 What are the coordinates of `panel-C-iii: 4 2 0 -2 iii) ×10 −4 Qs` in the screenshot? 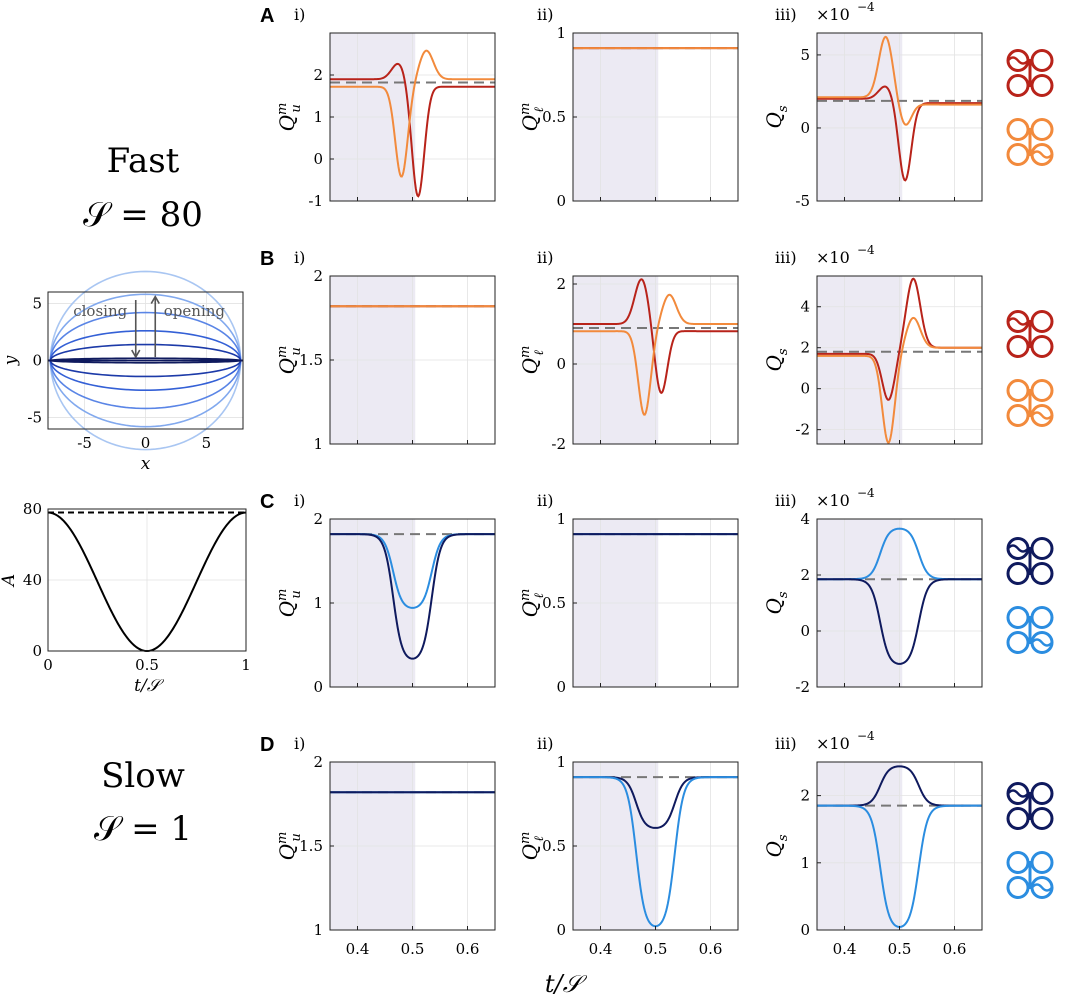 It's located at (872, 591).